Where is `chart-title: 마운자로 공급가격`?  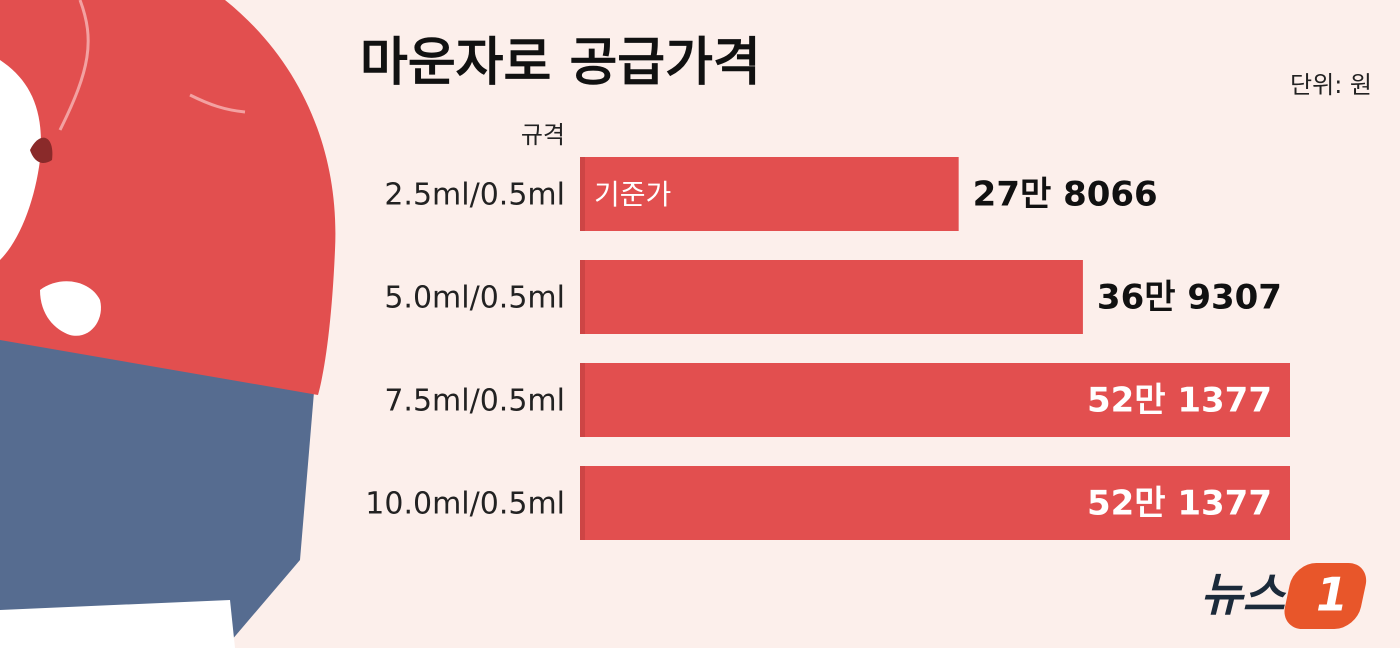
chart-title: 마운자로 공급가격 is located at coordinates (560, 63).